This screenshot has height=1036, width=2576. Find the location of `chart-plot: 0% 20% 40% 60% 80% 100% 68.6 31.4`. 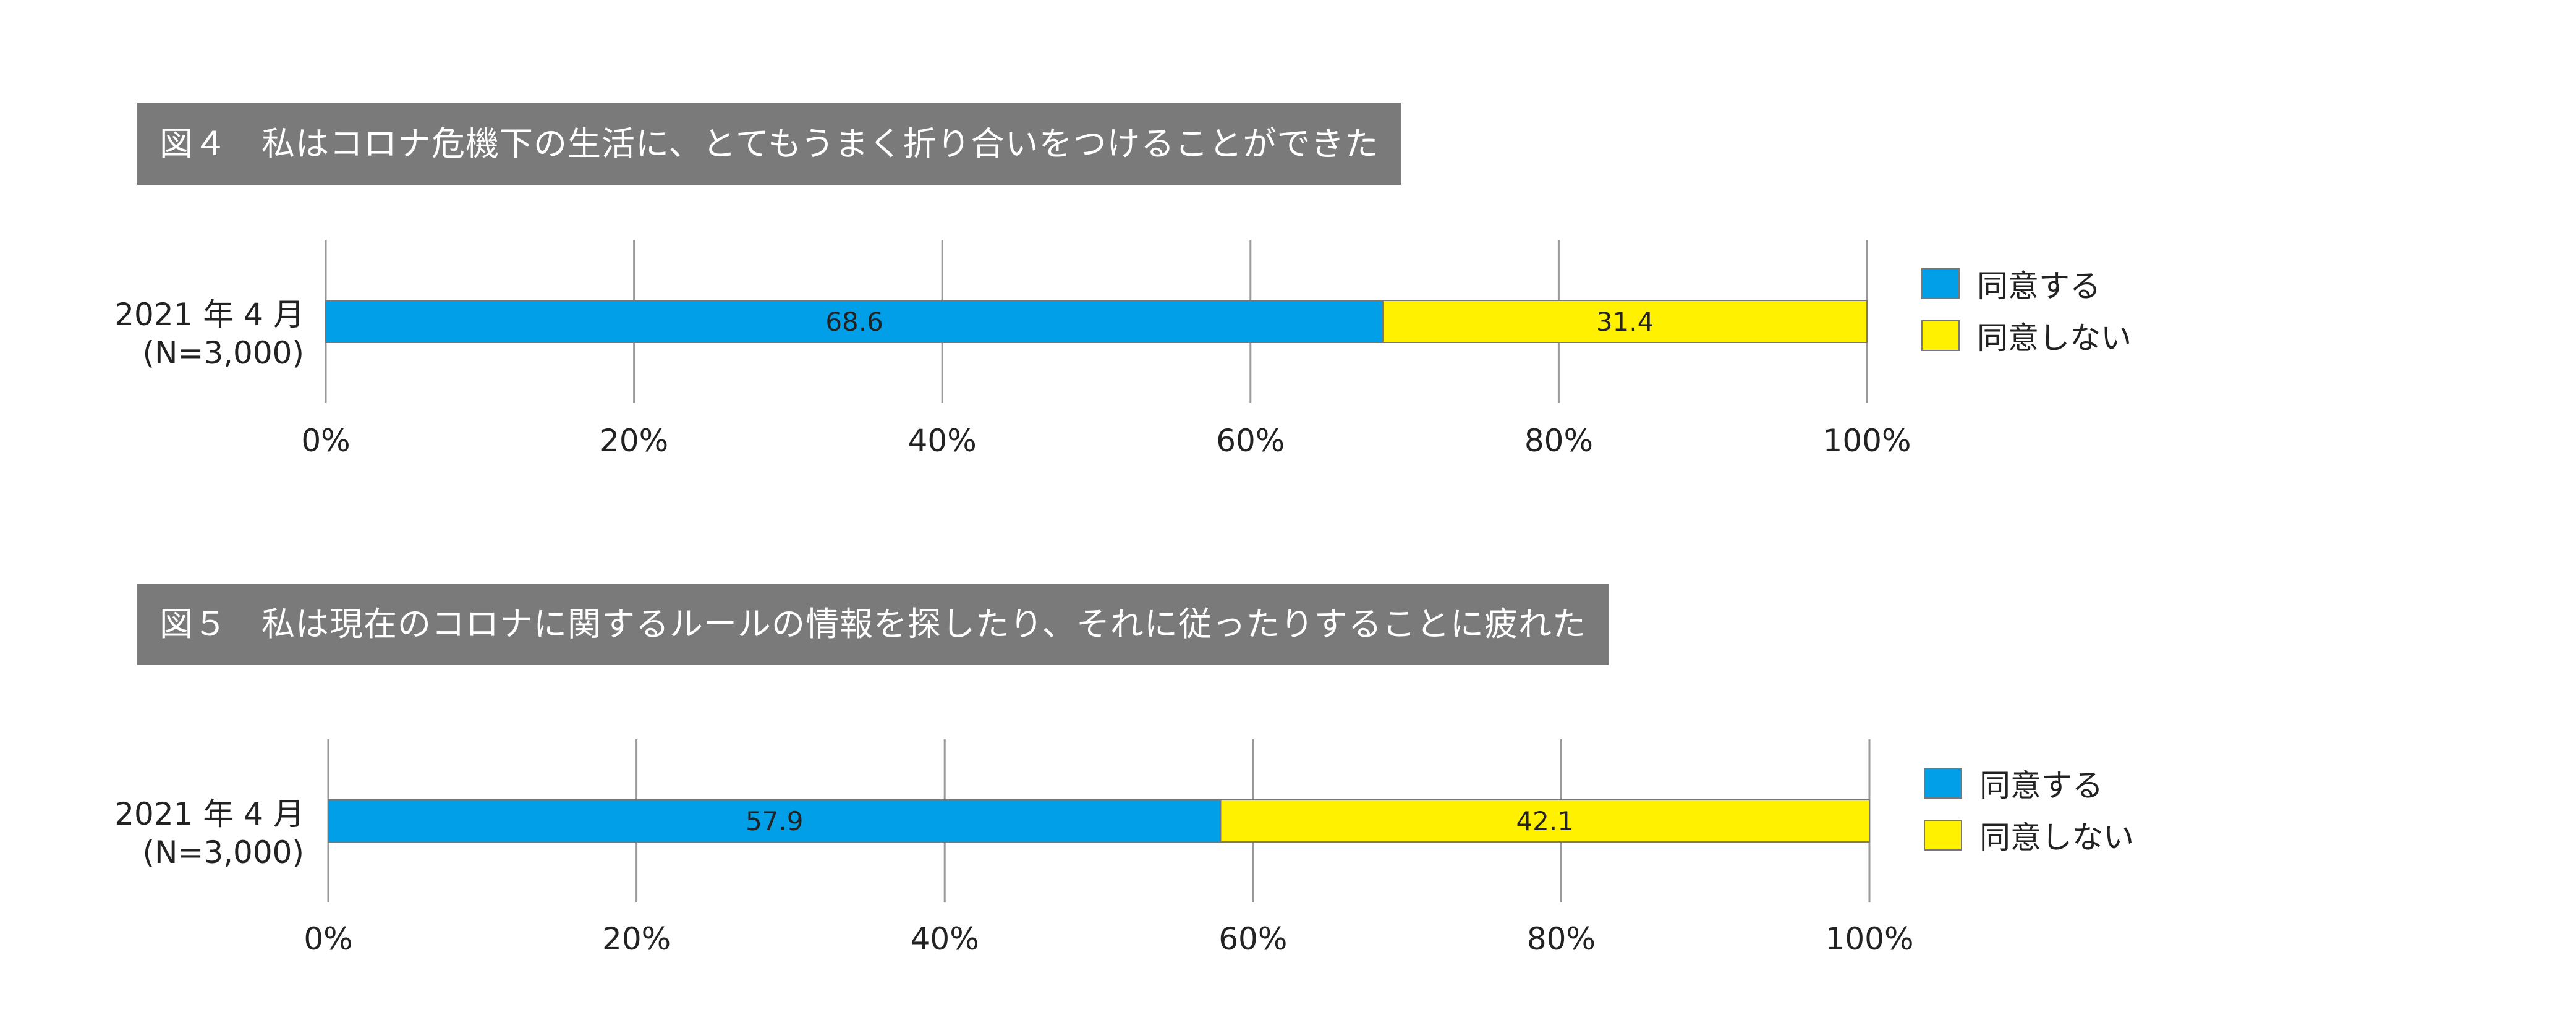

chart-plot: 0% 20% 40% 60% 80% 100% 68.6 31.4 is located at coordinates (1106, 349).